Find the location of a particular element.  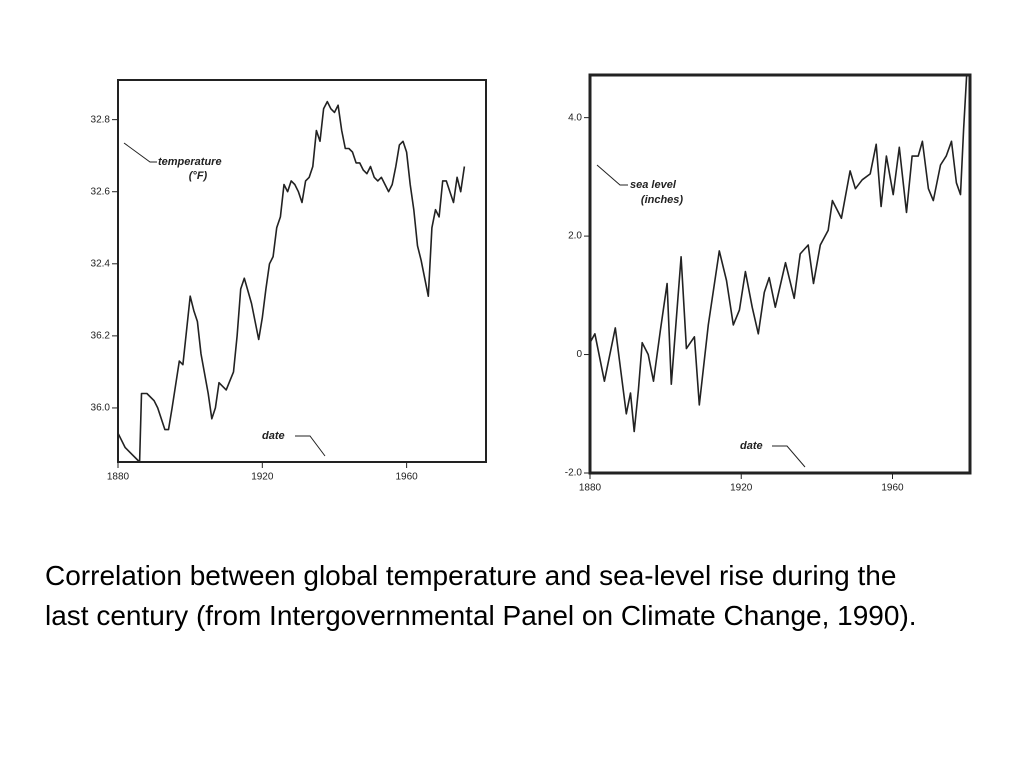

y-tick-label: 2.0 is located at coordinates (575, 236).